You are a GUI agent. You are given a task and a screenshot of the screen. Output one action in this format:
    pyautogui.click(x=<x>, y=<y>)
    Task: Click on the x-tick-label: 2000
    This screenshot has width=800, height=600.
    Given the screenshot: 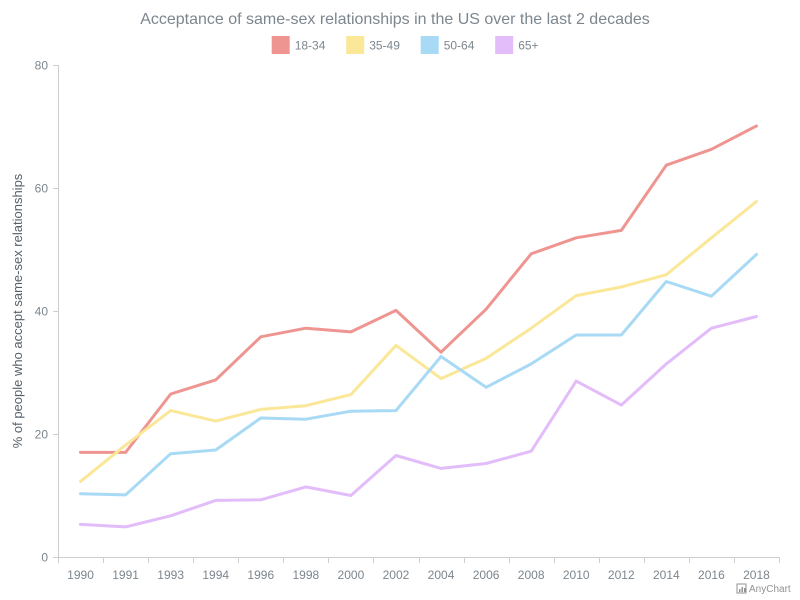 What is the action you would take?
    pyautogui.click(x=351, y=575)
    